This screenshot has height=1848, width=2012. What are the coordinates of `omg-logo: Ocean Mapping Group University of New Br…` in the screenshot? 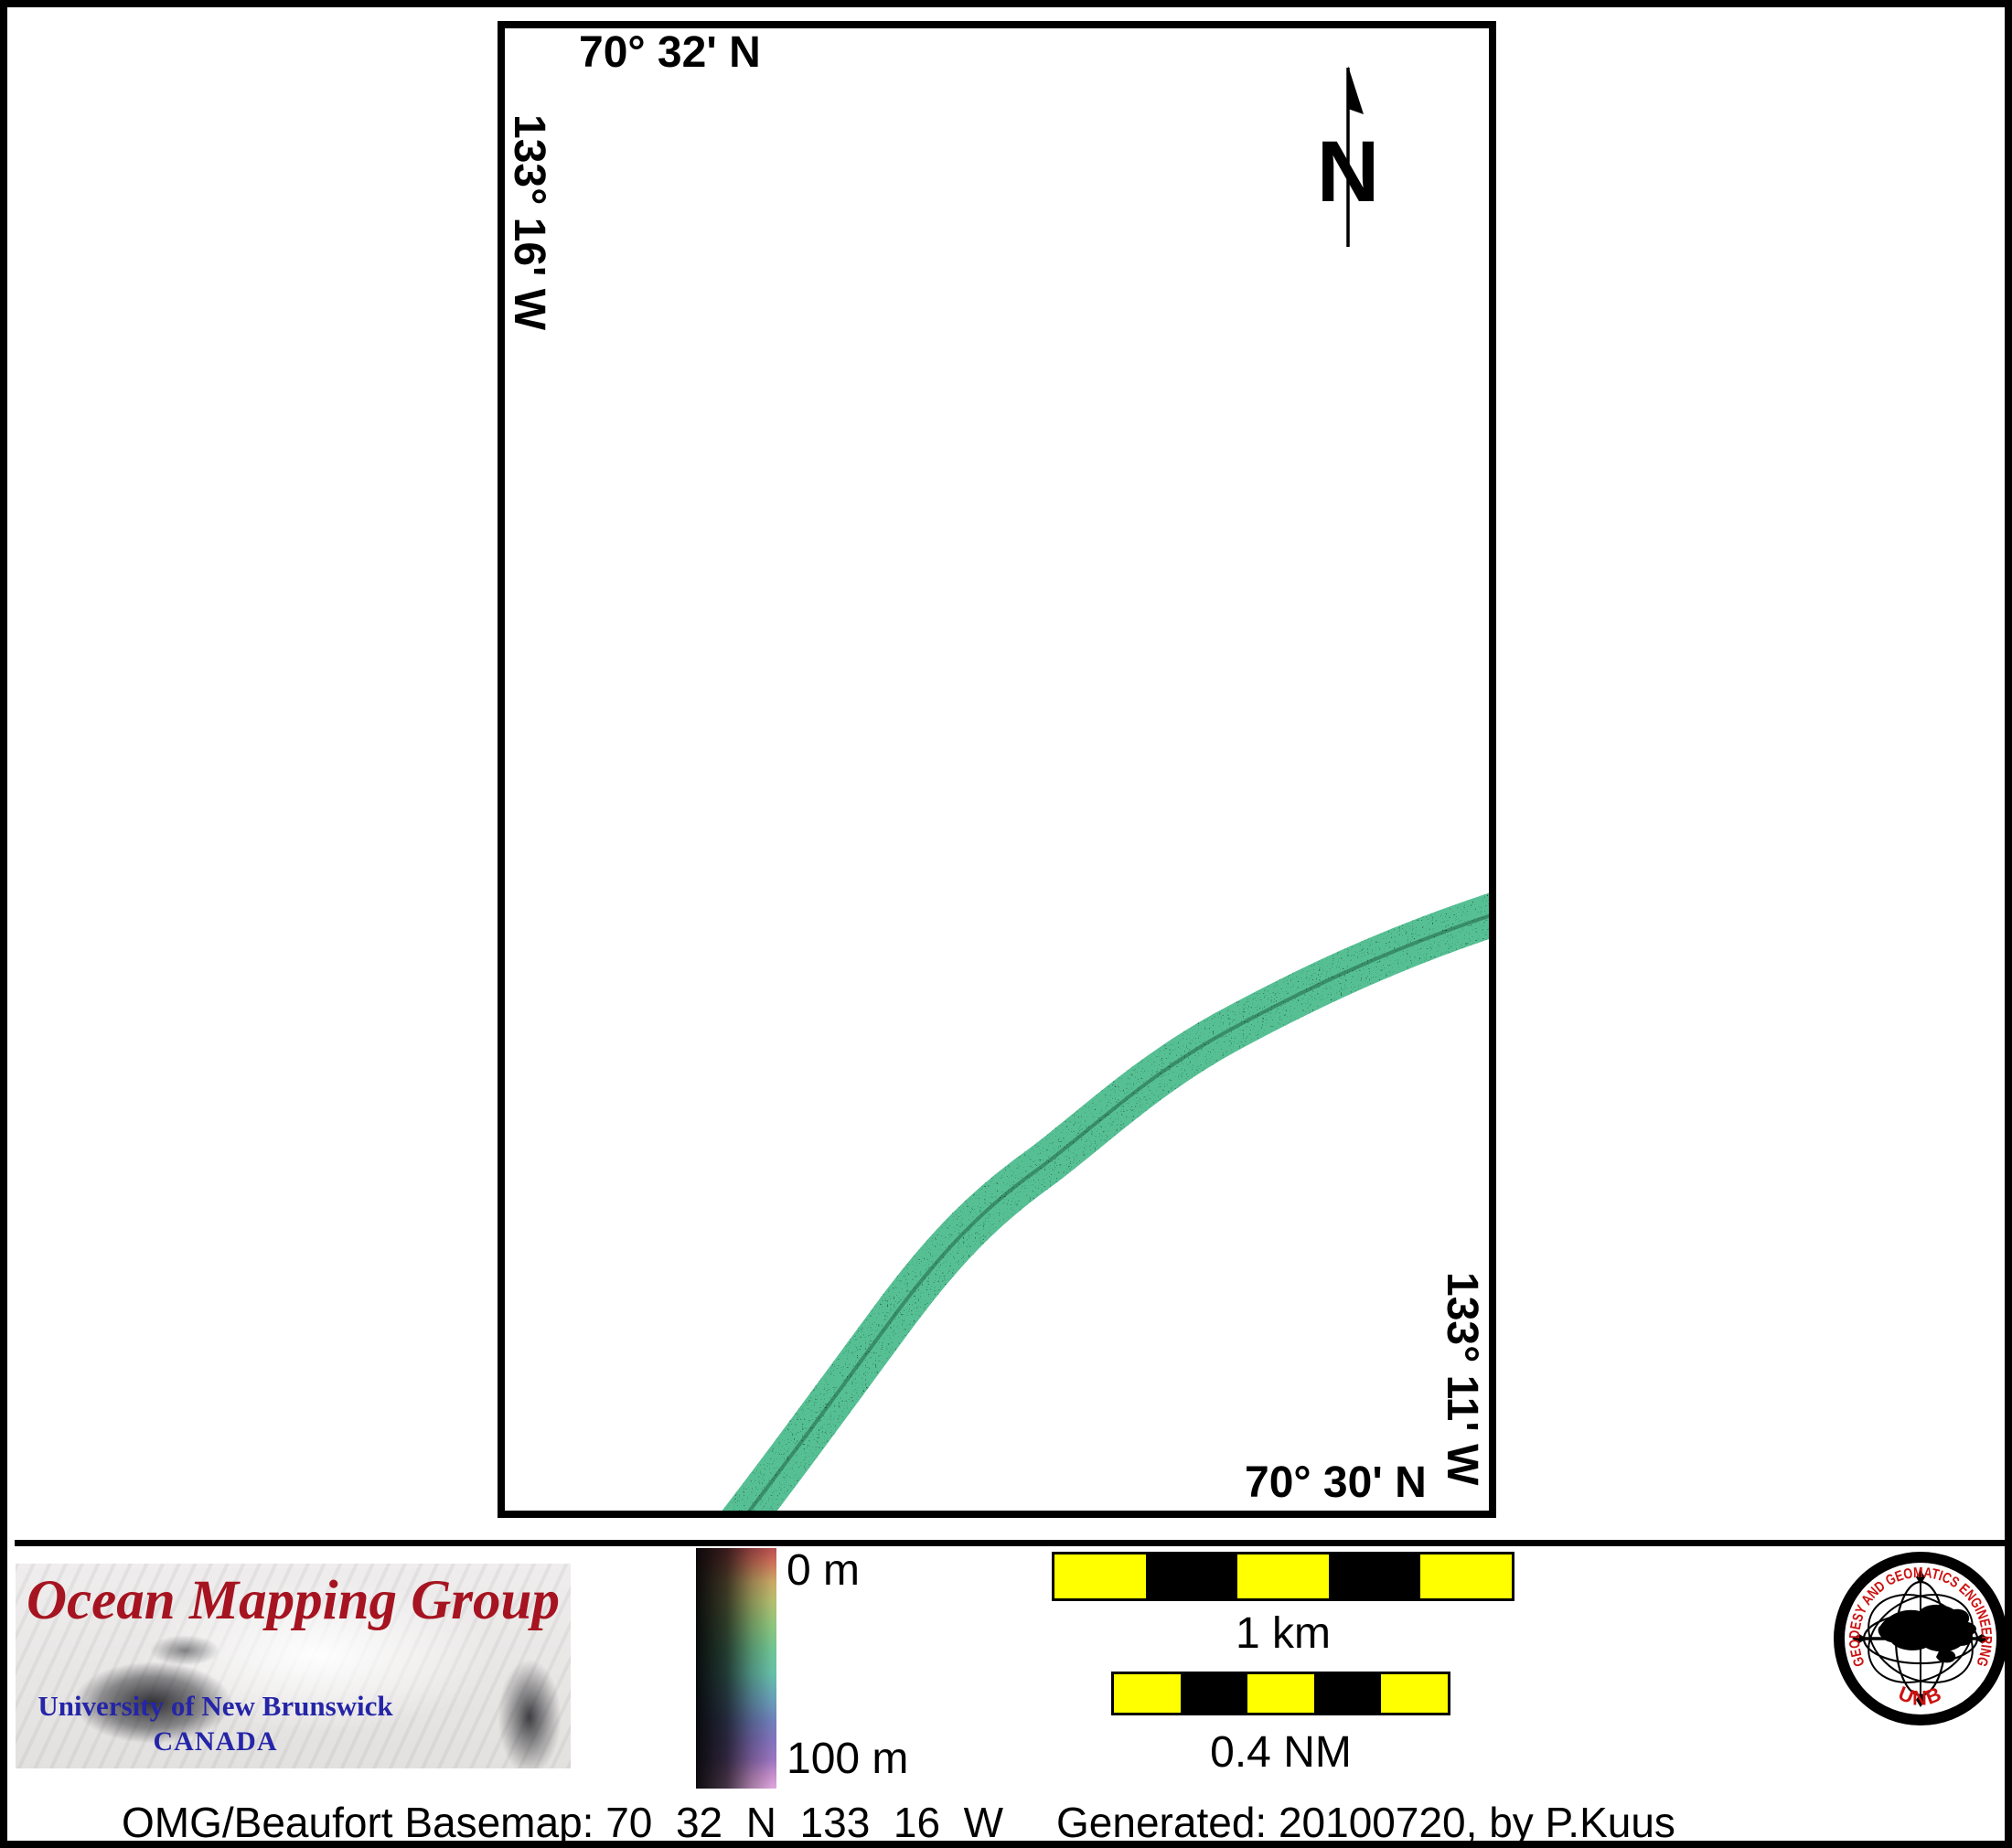 It's located at (293, 1666).